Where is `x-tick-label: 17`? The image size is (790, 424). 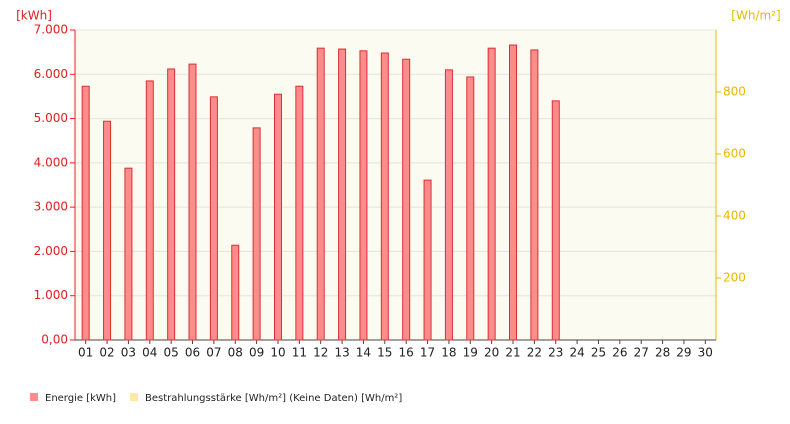 x-tick-label: 17 is located at coordinates (427, 353).